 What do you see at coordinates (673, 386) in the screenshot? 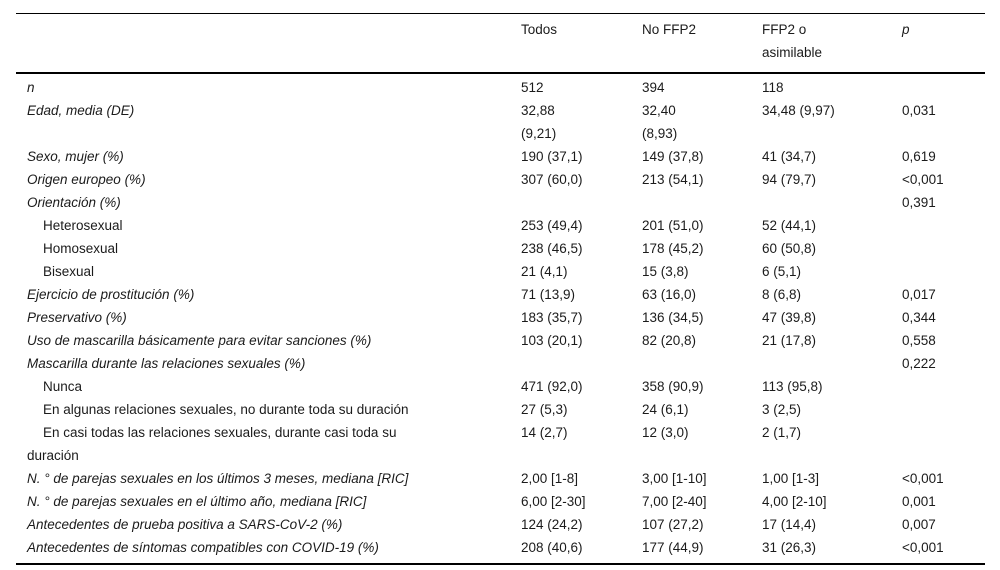
I see `cell-no_ffp2: 358 (90,9)` at bounding box center [673, 386].